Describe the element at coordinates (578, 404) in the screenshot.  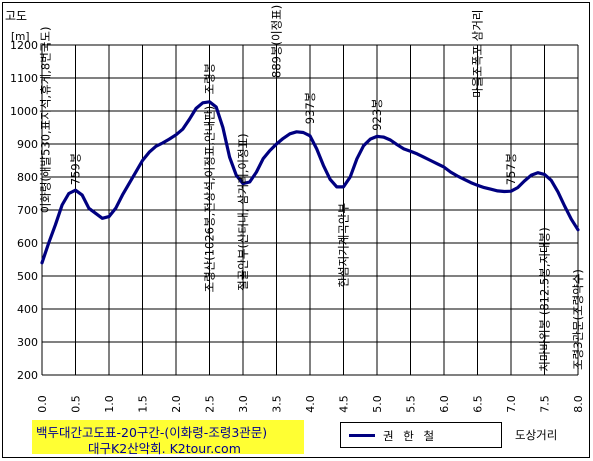
I see `x-tick-label: 8.0` at that location.